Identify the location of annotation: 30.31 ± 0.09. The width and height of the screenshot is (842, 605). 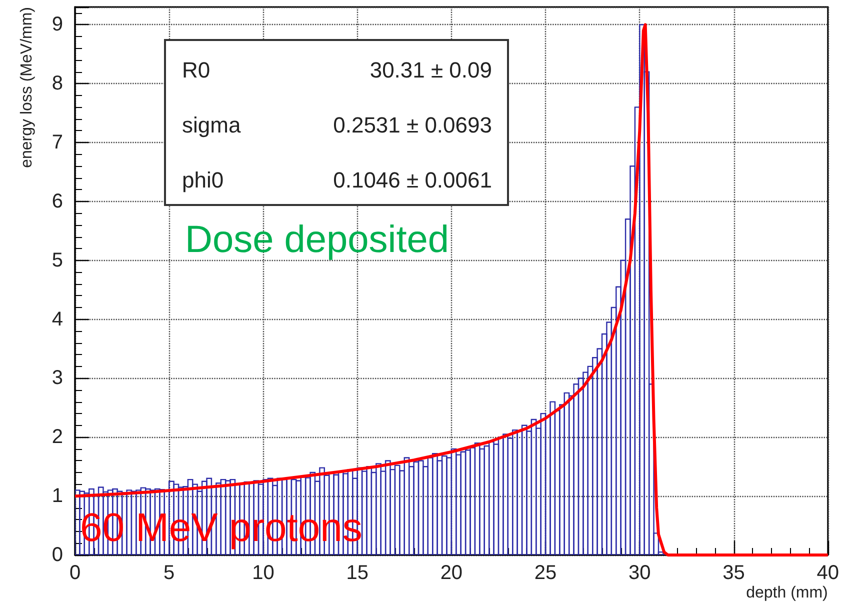
(431, 70).